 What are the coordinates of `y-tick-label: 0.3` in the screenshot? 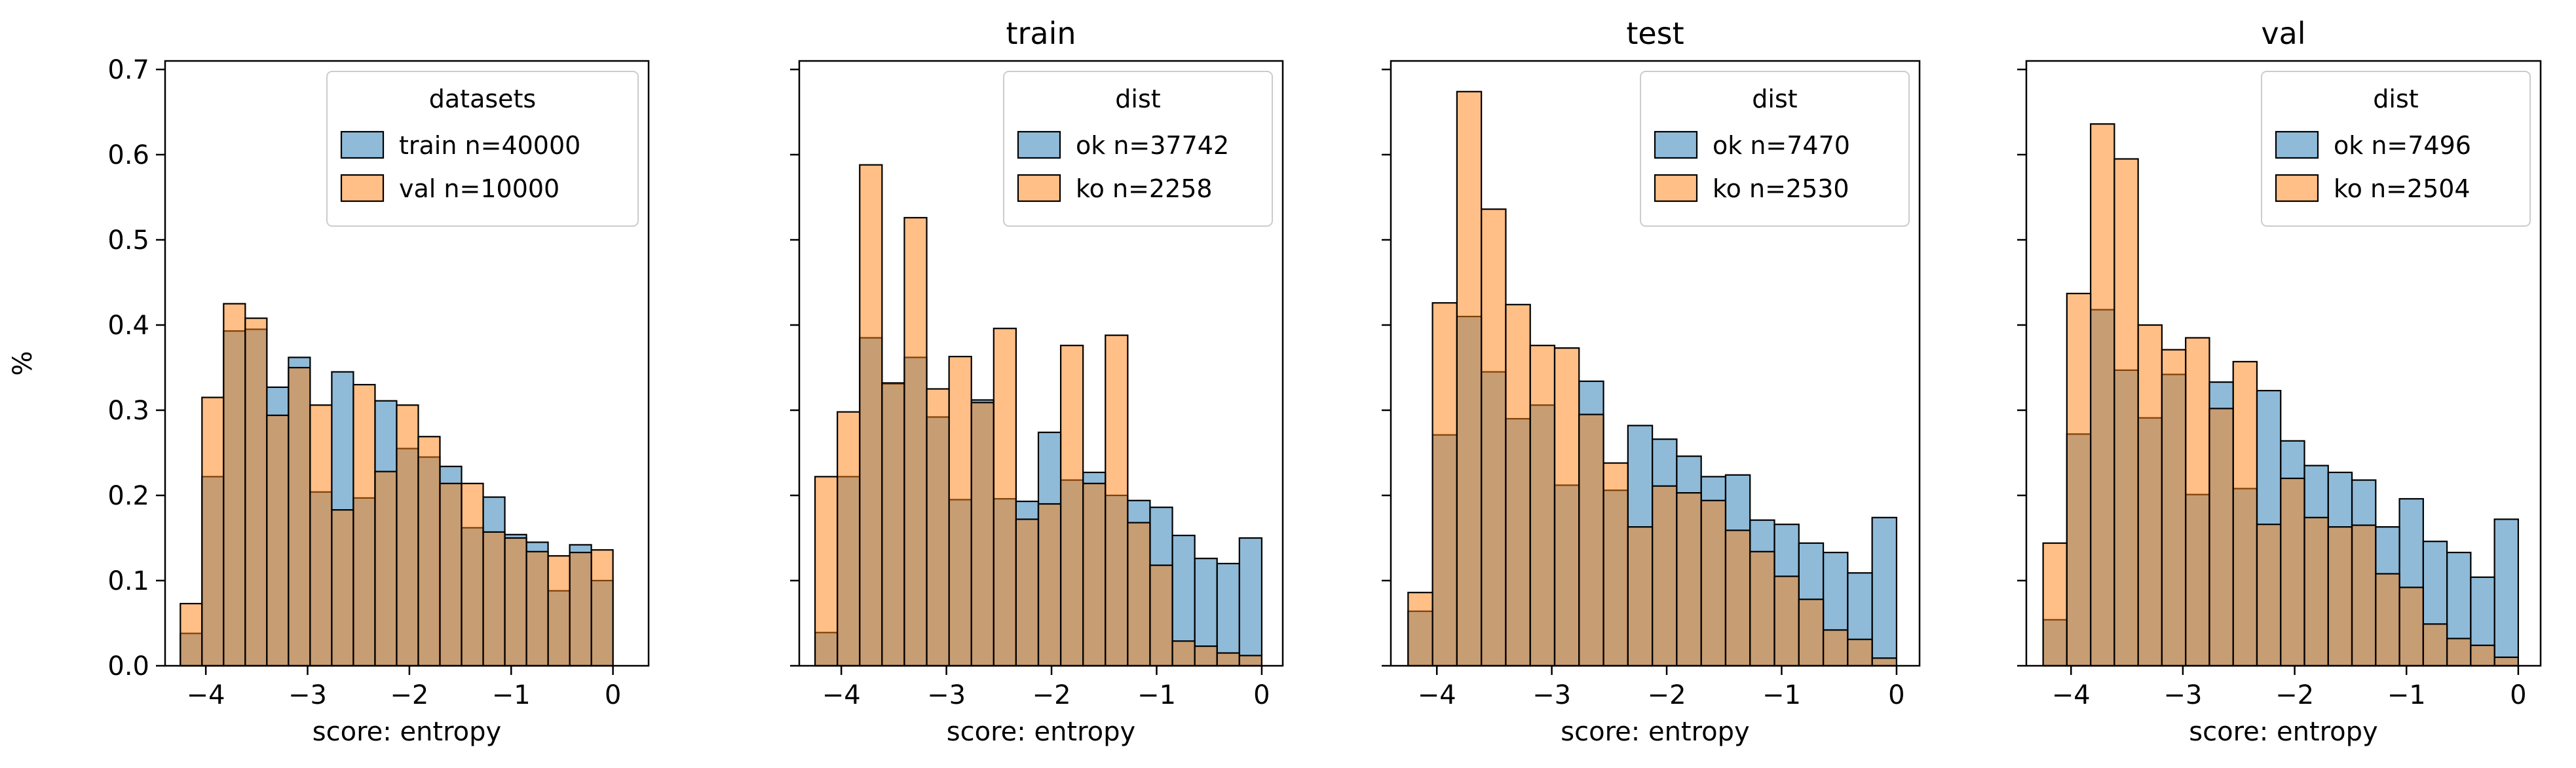 It's located at (128, 411).